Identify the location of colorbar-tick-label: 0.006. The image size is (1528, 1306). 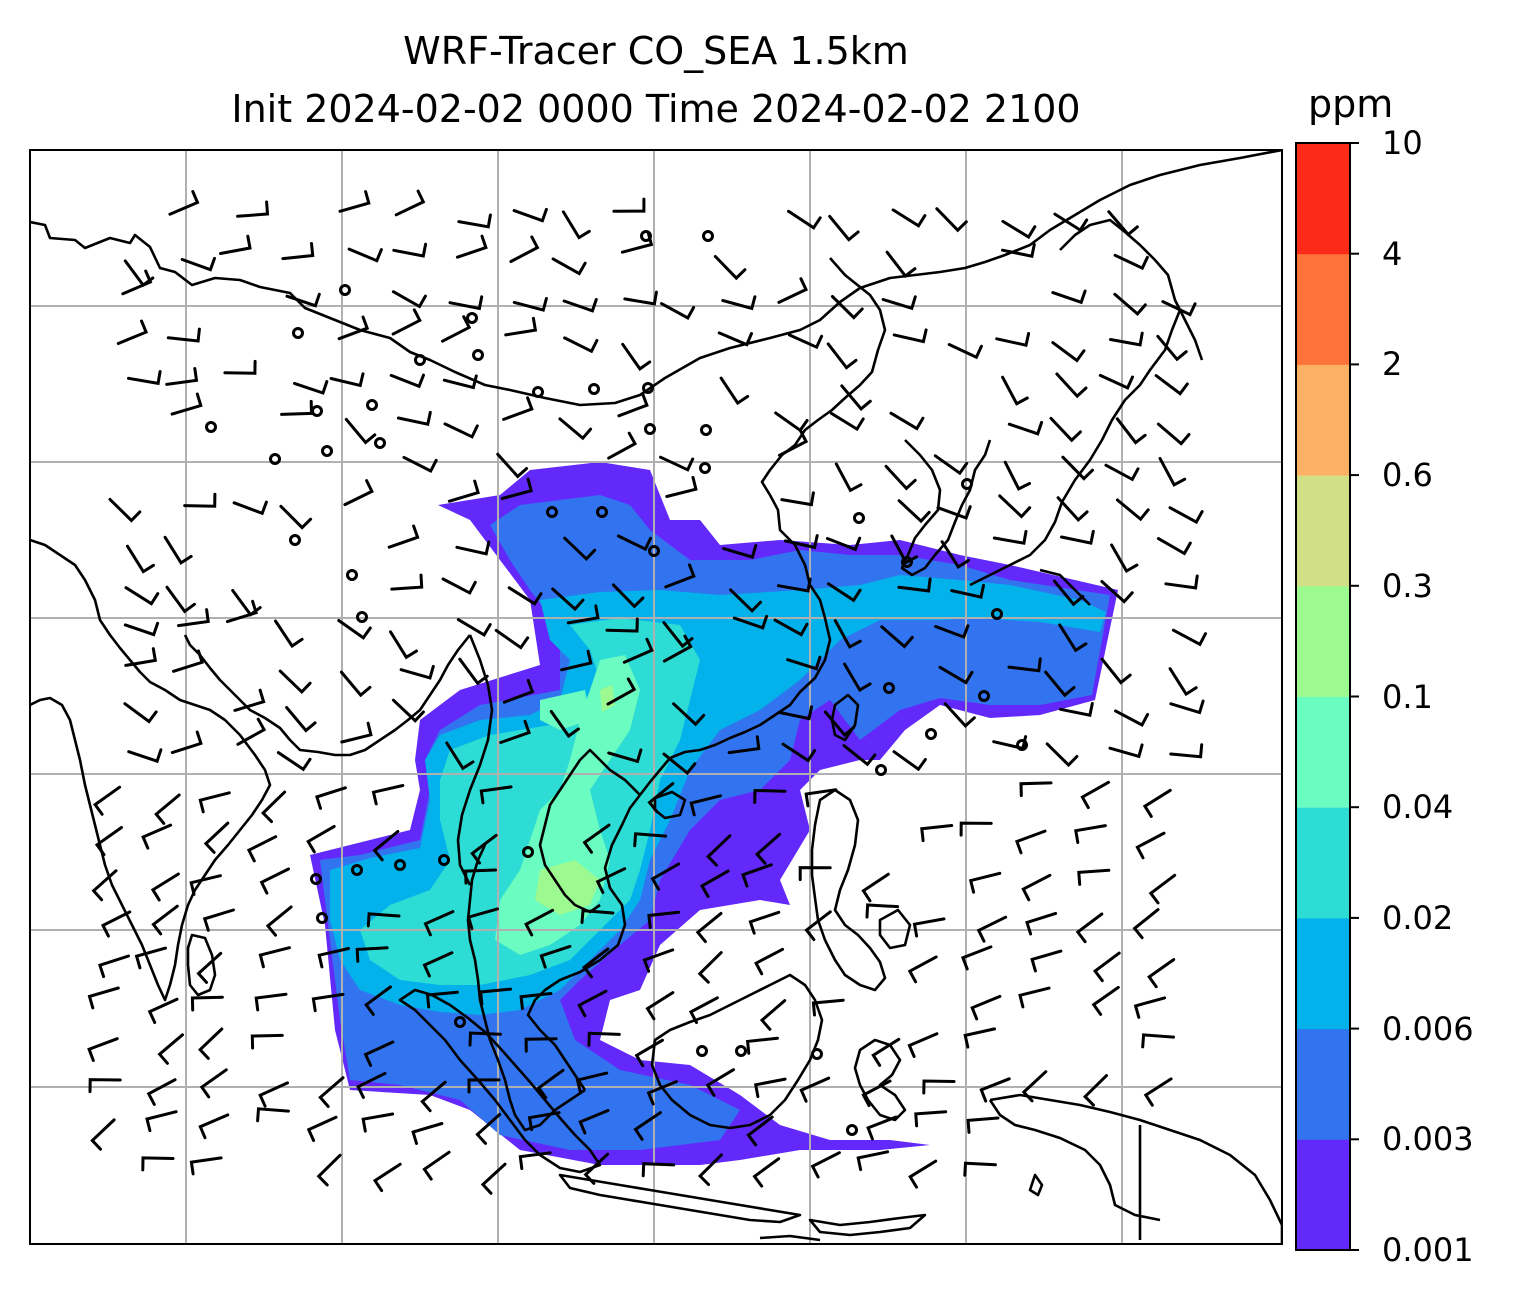
(1428, 1028).